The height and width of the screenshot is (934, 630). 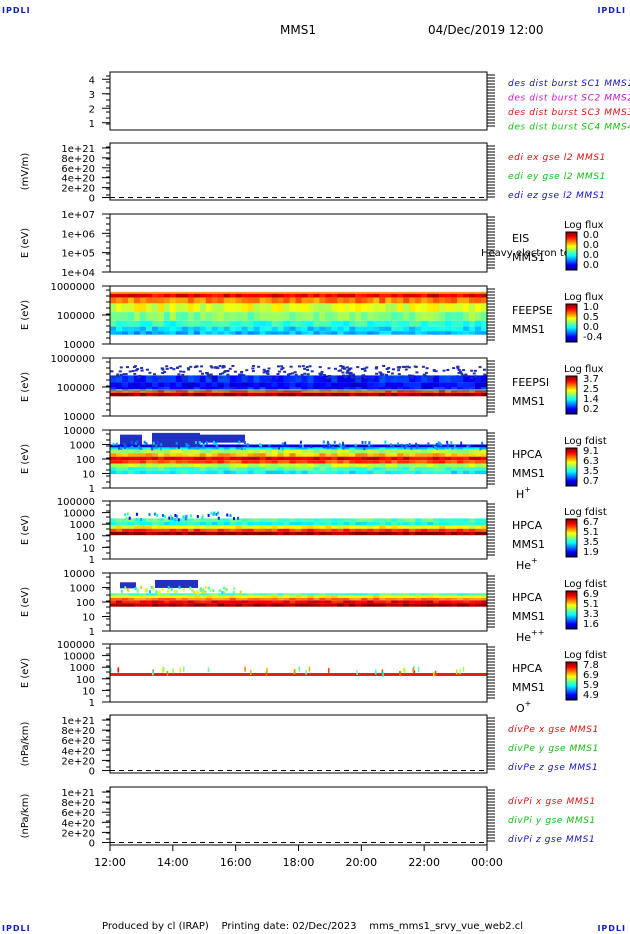 What do you see at coordinates (25, 744) in the screenshot?
I see `y-axis-label: (nPa/km)` at bounding box center [25, 744].